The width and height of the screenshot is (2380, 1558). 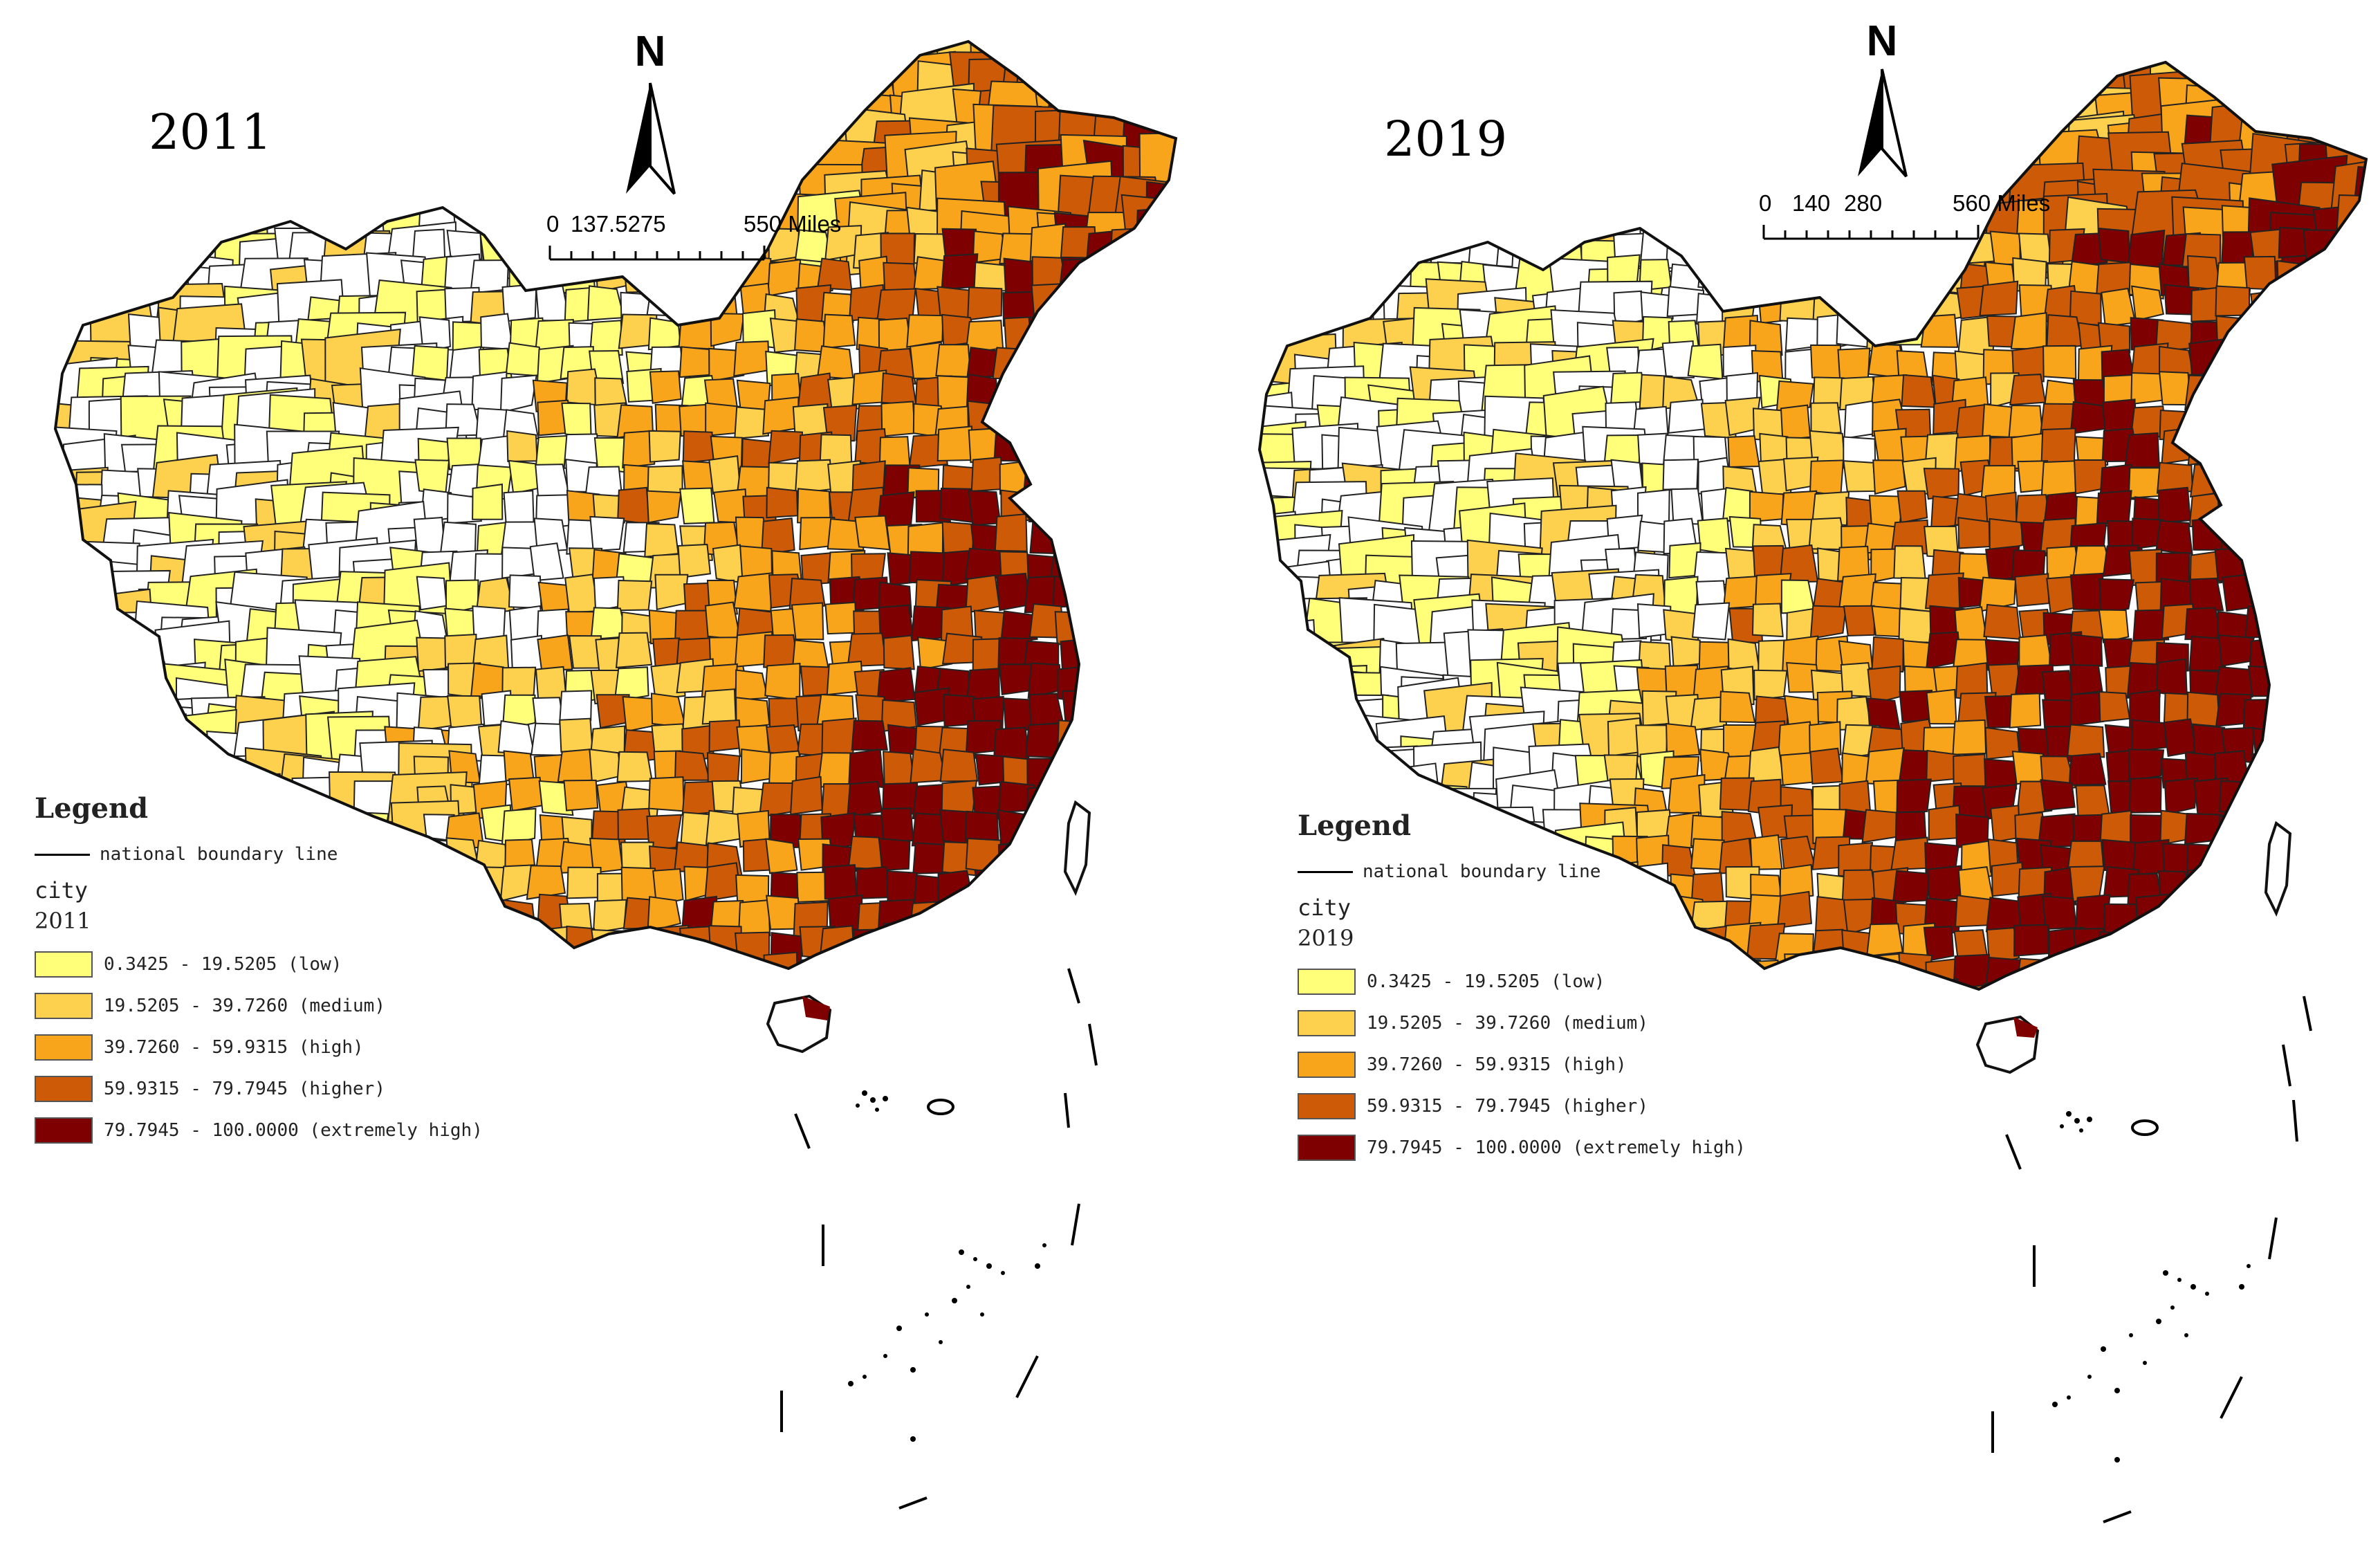 I want to click on year-title-2019: 2019, so click(x=1446, y=139).